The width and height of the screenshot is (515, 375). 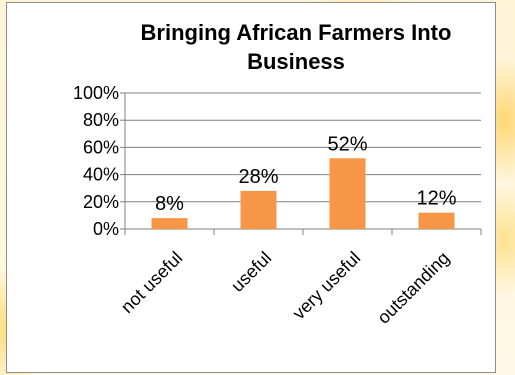 What do you see at coordinates (303, 193) in the screenshot?
I see `bars` at bounding box center [303, 193].